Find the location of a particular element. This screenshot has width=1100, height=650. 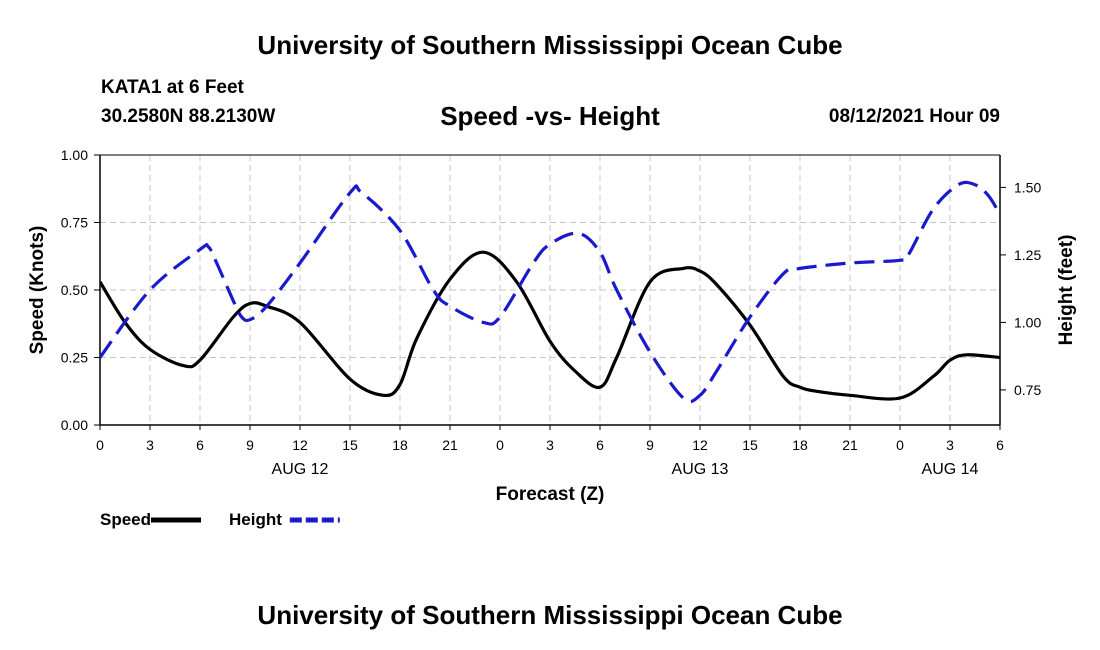

station-coordinates: 30.2580N 88.2130W is located at coordinates (188, 116).